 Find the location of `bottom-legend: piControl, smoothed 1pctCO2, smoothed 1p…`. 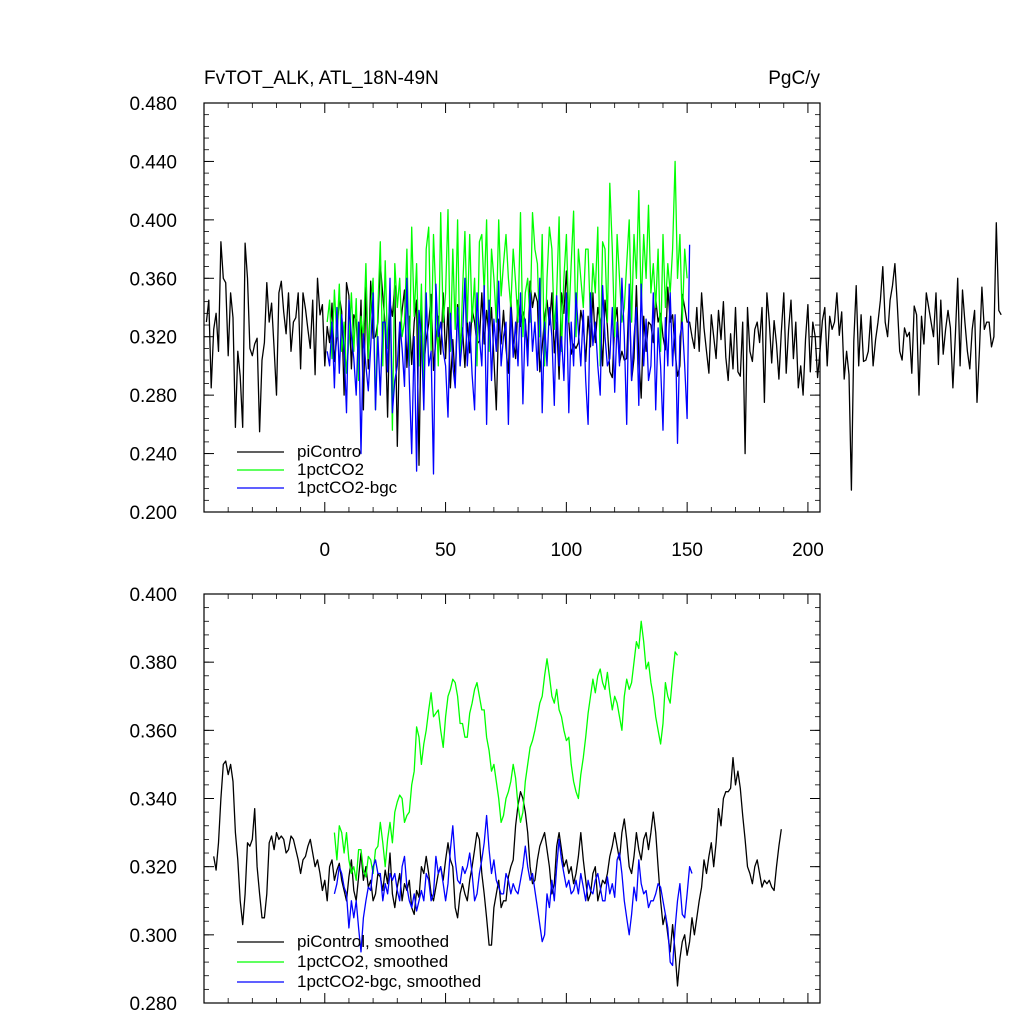

bottom-legend: piControl, smoothed 1pctCO2, smoothed 1p… is located at coordinates (359, 961).